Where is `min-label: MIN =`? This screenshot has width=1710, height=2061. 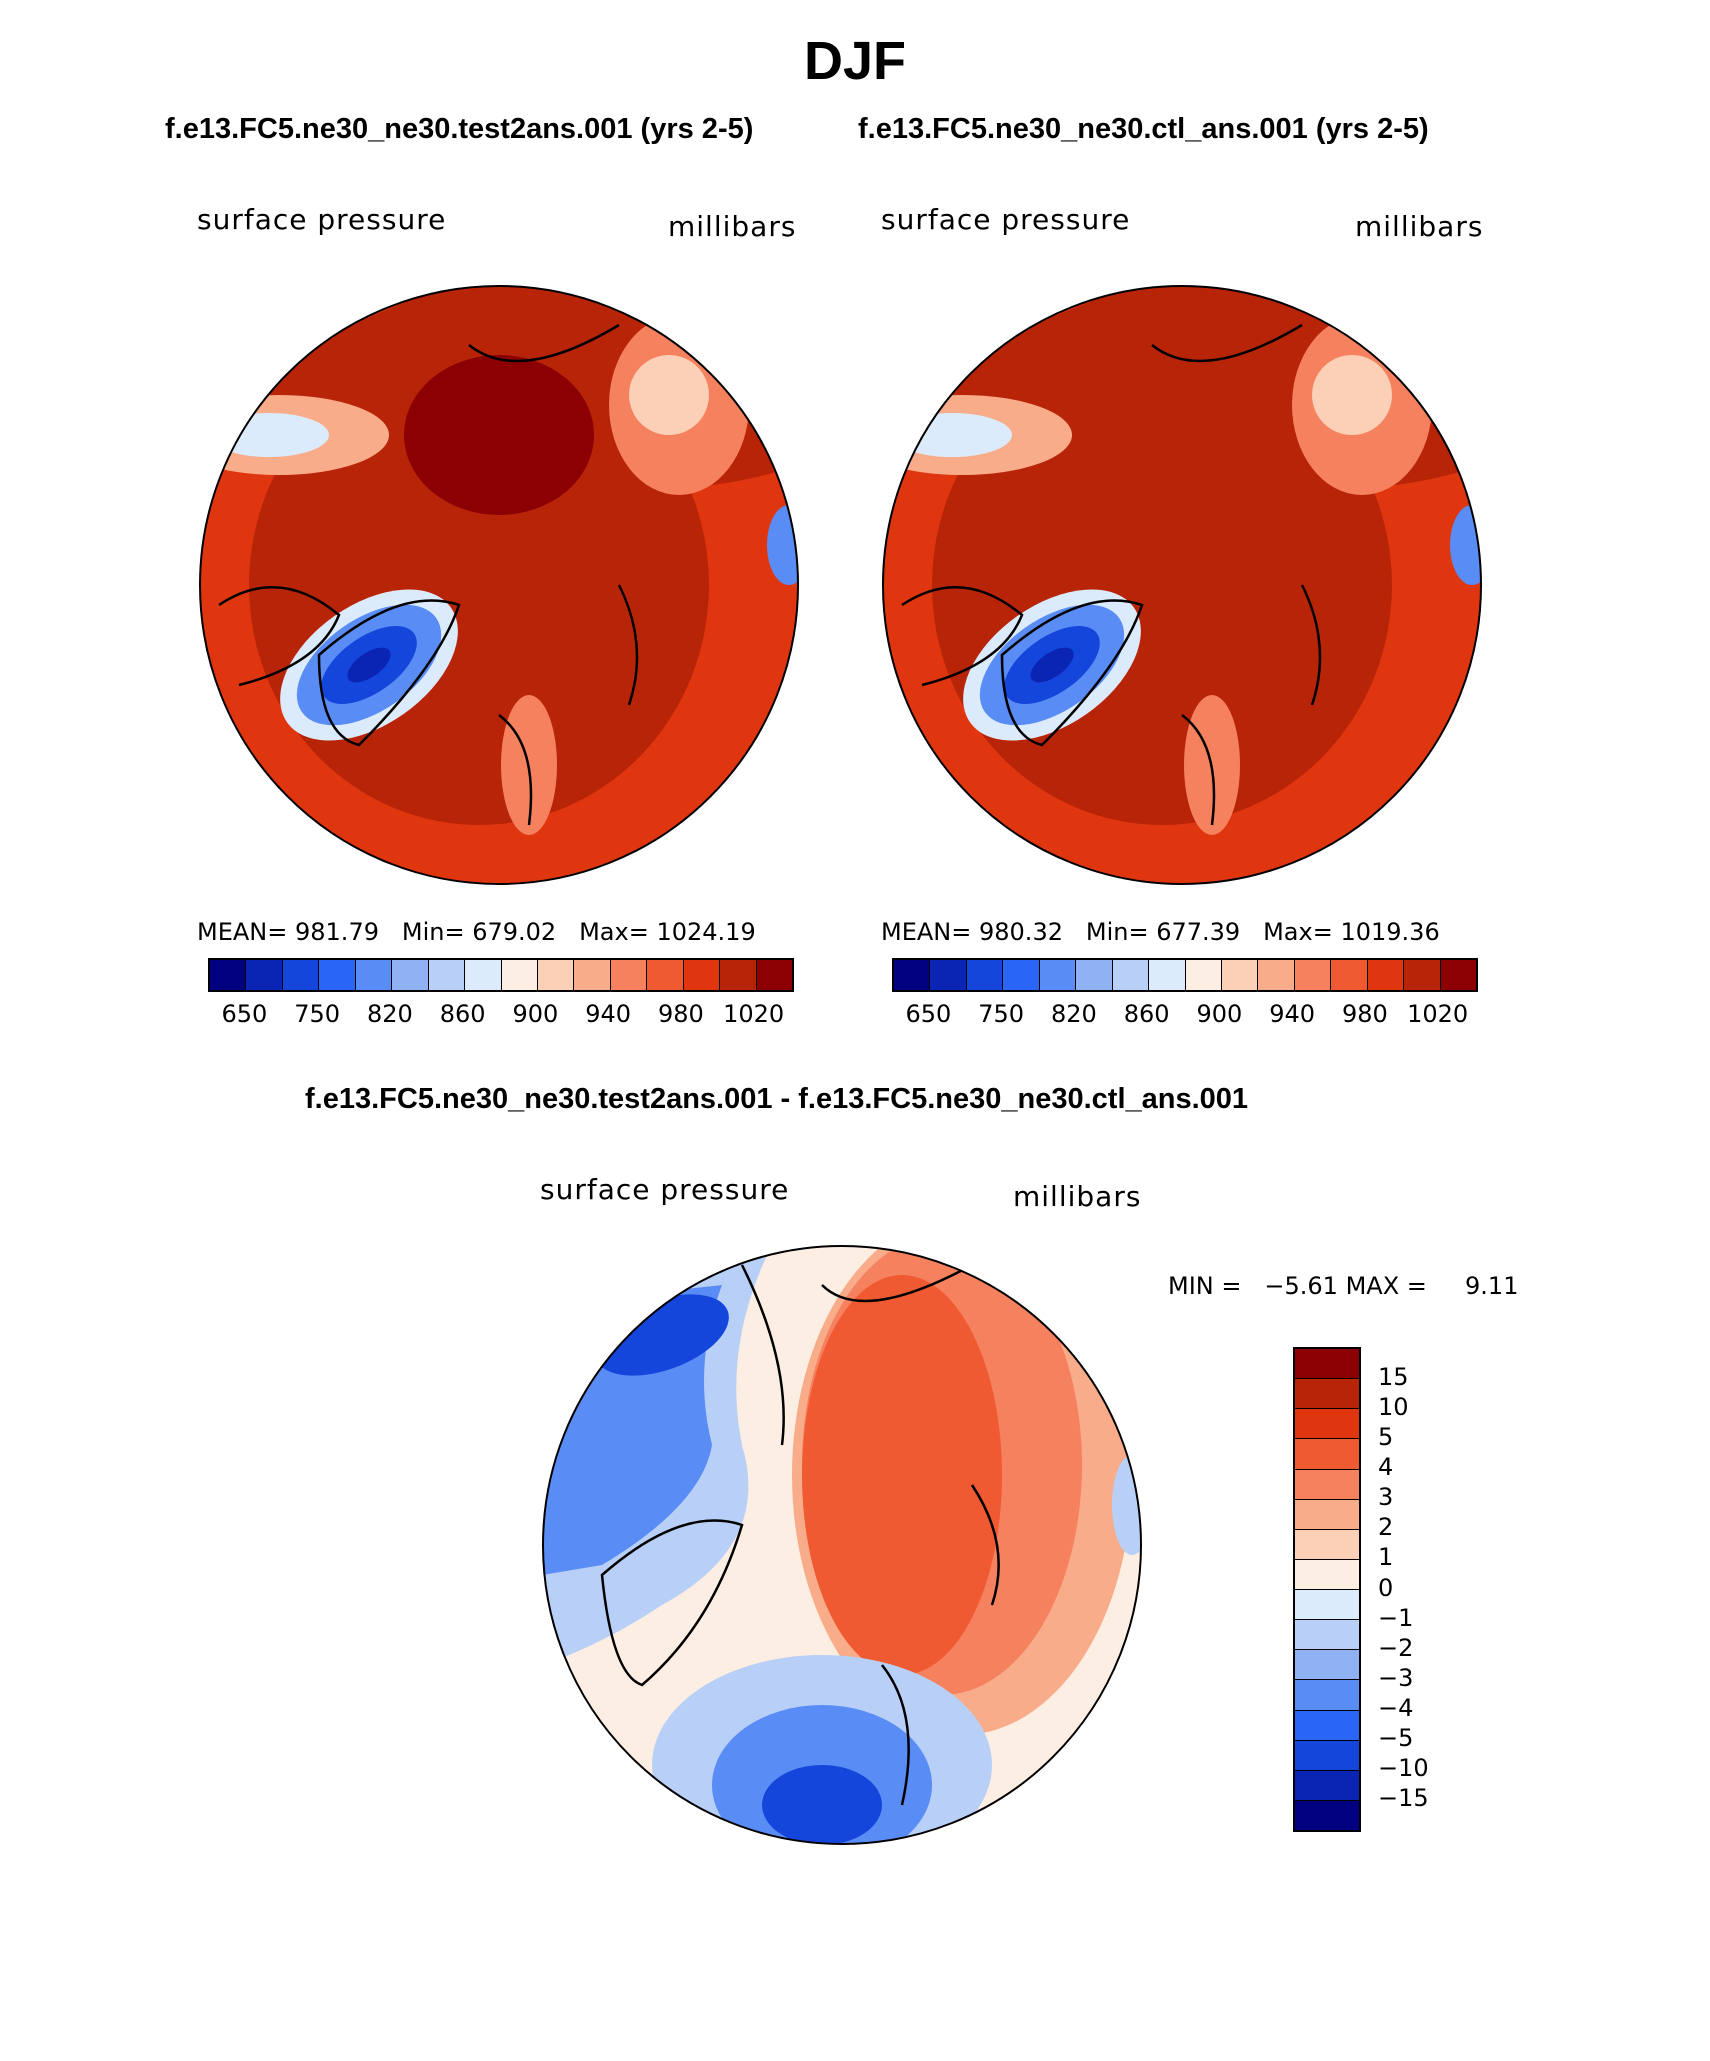 min-label: MIN = is located at coordinates (1205, 1286).